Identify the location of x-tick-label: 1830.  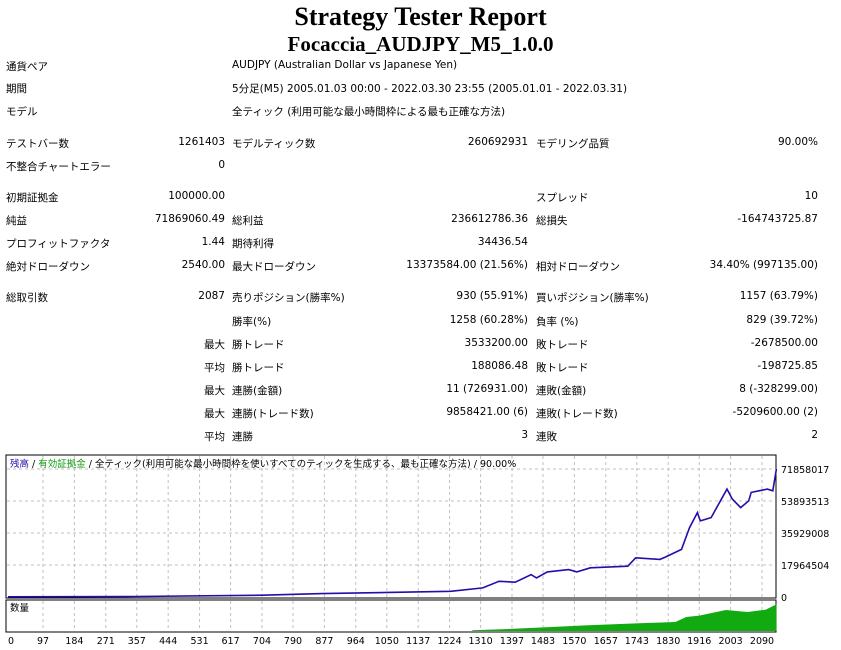
(668, 641).